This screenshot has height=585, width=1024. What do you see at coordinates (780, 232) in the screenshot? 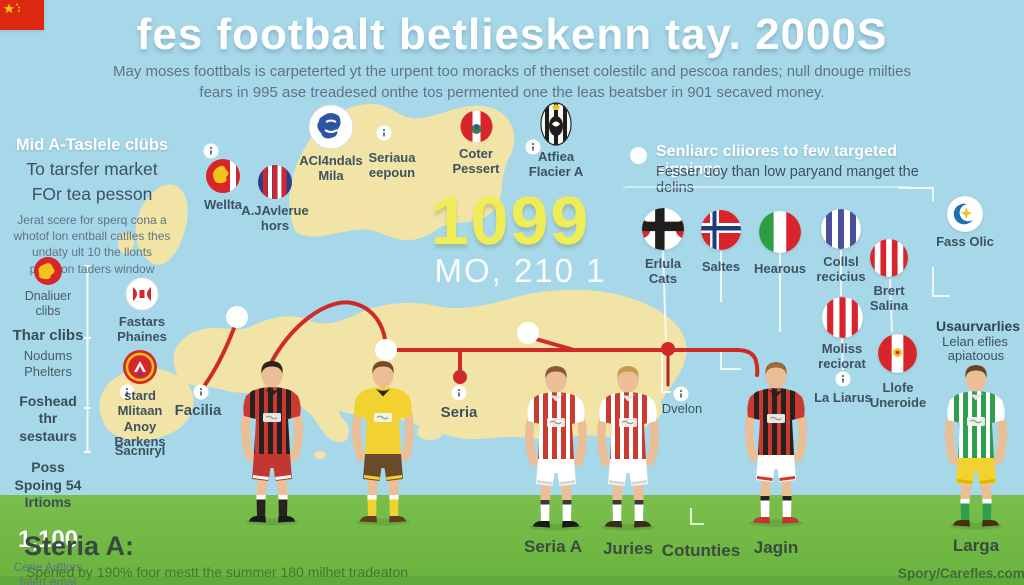
I see `flag-hearous-icon` at bounding box center [780, 232].